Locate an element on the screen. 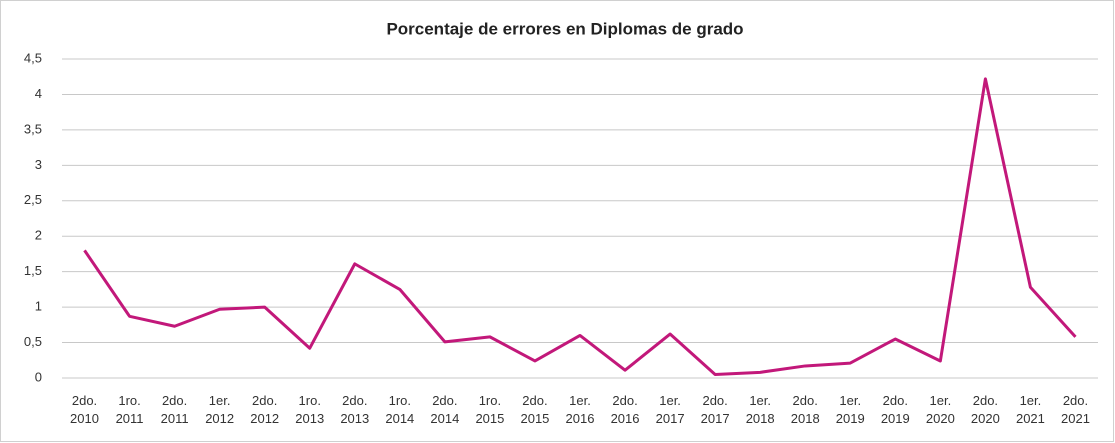 Image resolution: width=1115 pixels, height=443 pixels. x-tick-label: 2do. 2013 is located at coordinates (354, 409).